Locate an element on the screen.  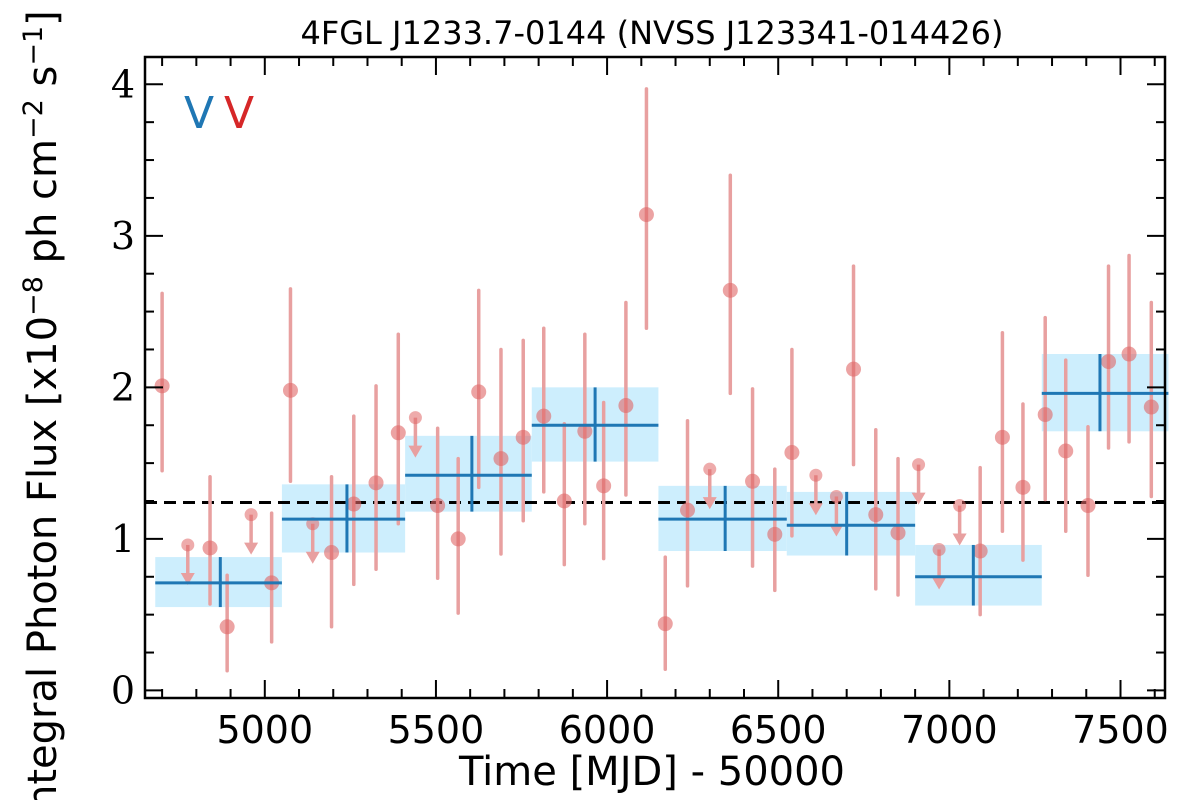
x-tick-label: 5000 is located at coordinates (264, 730).